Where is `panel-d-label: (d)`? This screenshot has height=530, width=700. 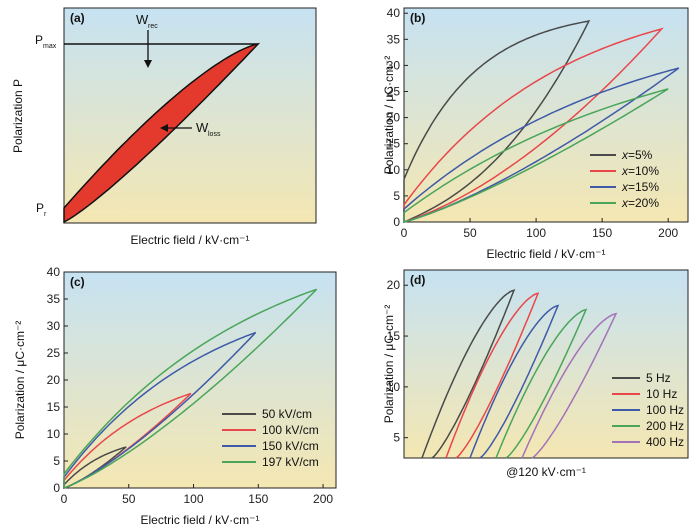 panel-d-label: (d) is located at coordinates (417, 280).